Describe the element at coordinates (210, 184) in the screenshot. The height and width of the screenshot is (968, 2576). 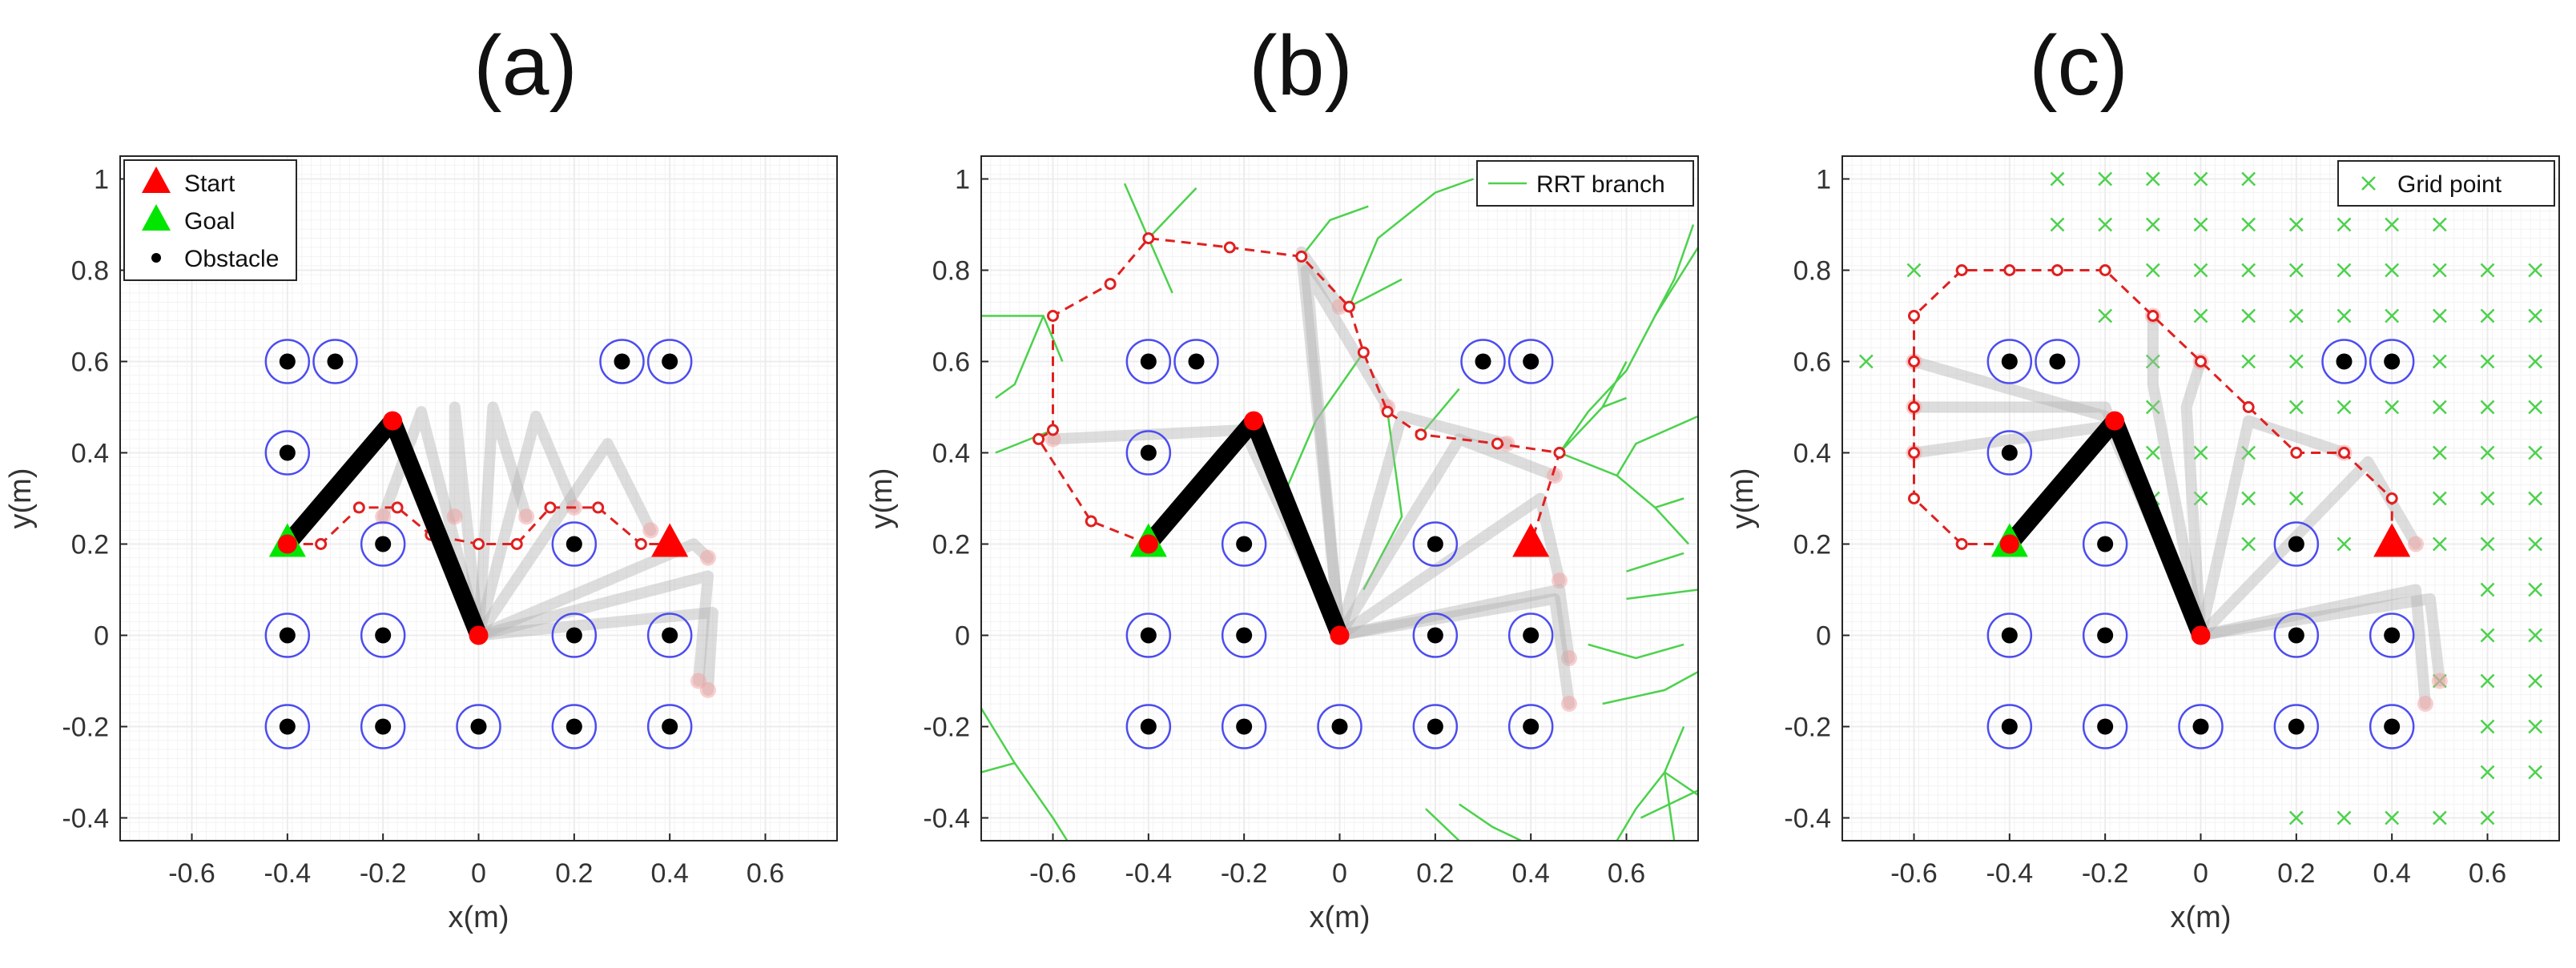
I see `legend-entry-label: Start` at that location.